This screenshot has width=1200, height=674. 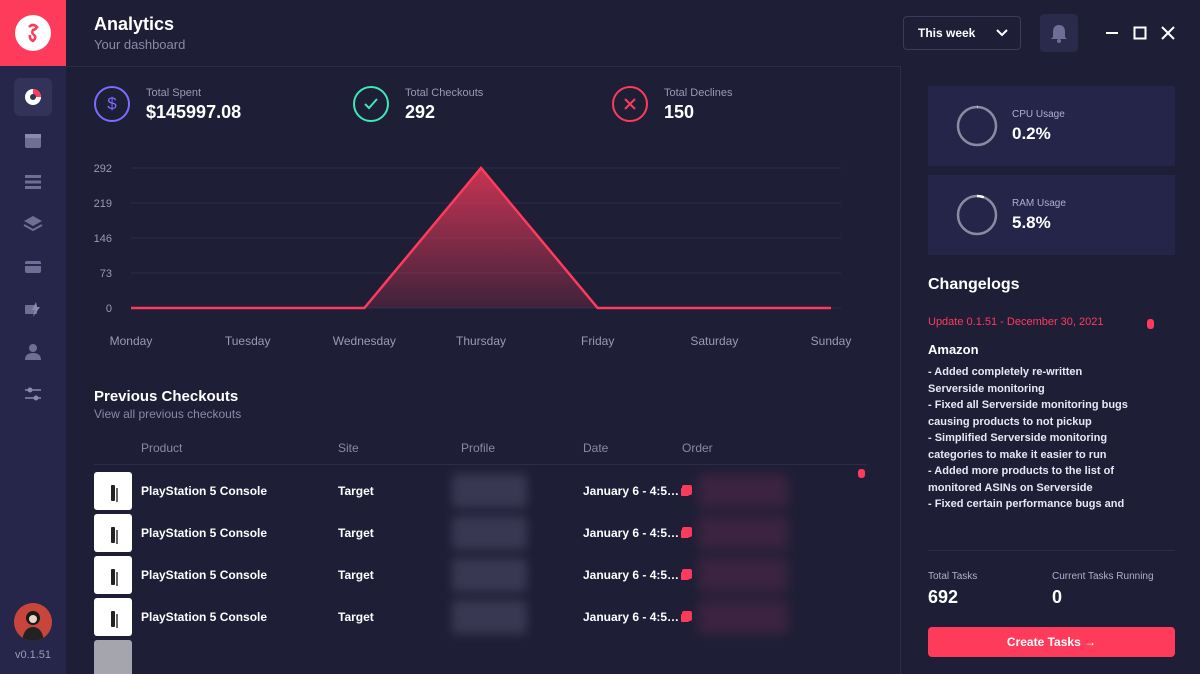 What do you see at coordinates (131, 341) in the screenshot?
I see `x-tick-label: Monday` at bounding box center [131, 341].